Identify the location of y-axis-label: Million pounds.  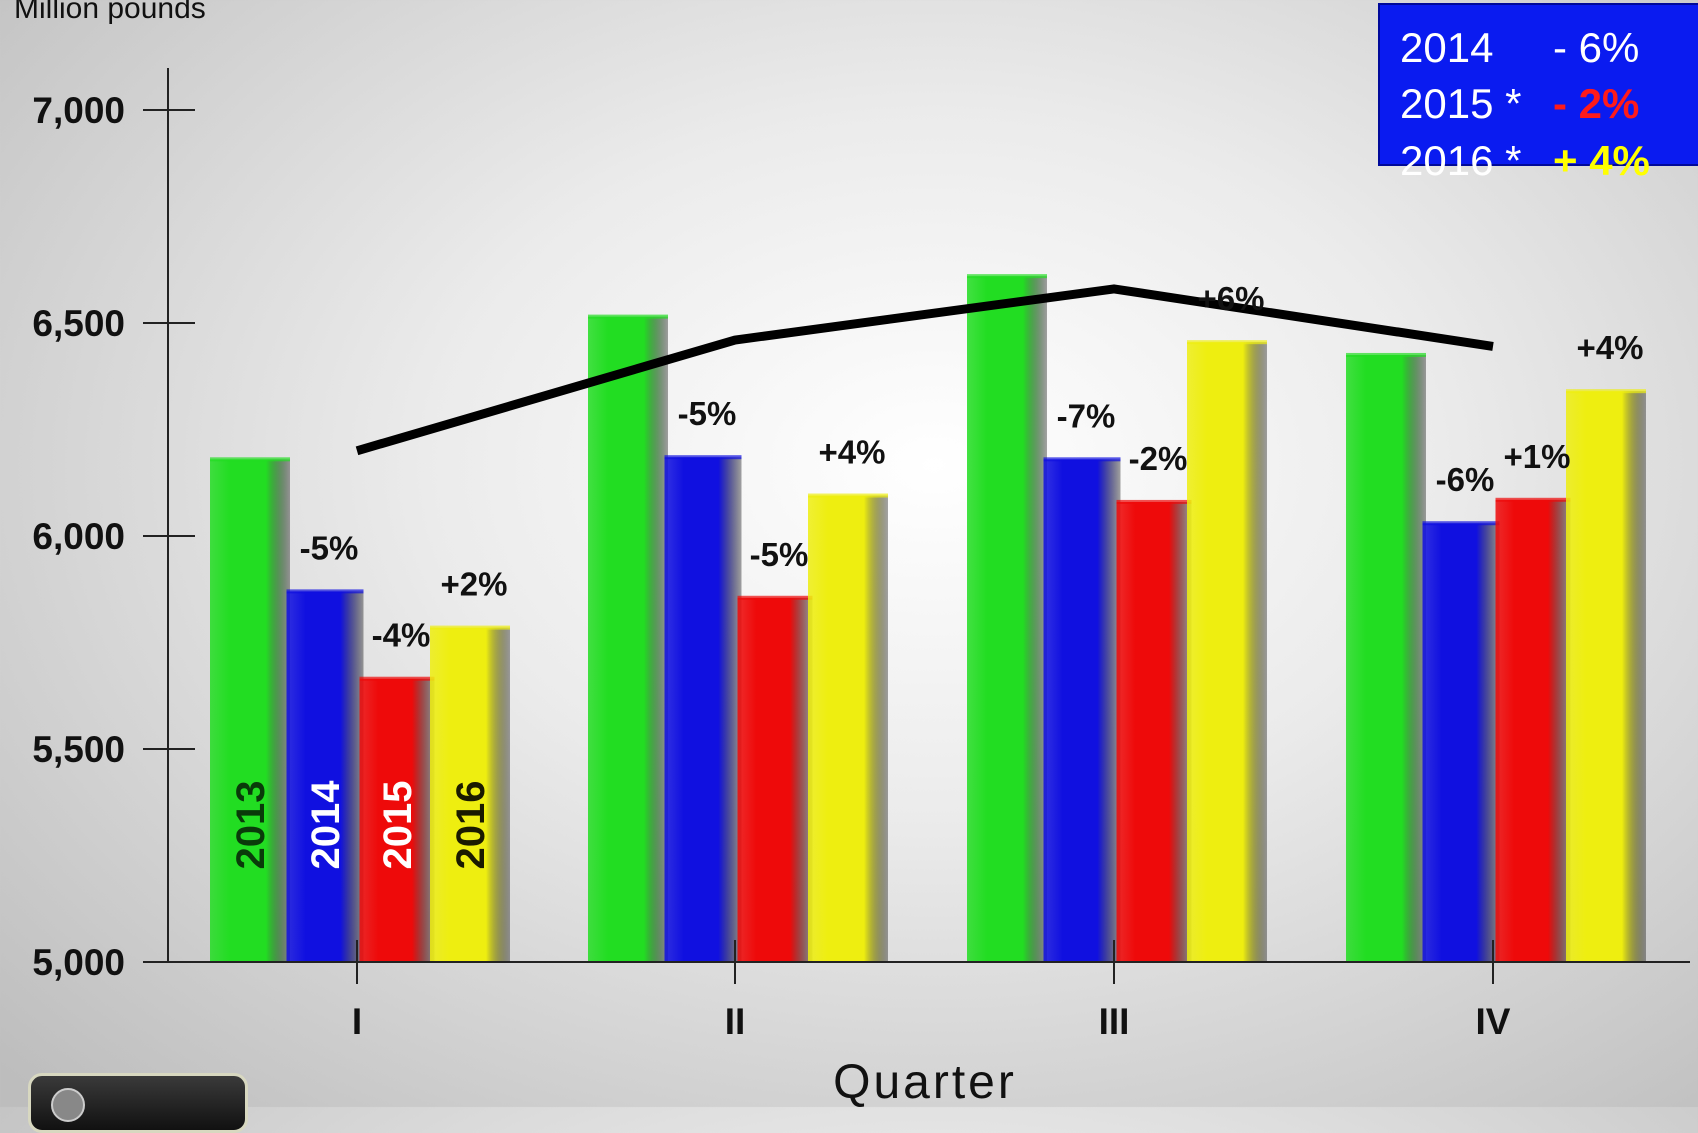
(110, 12).